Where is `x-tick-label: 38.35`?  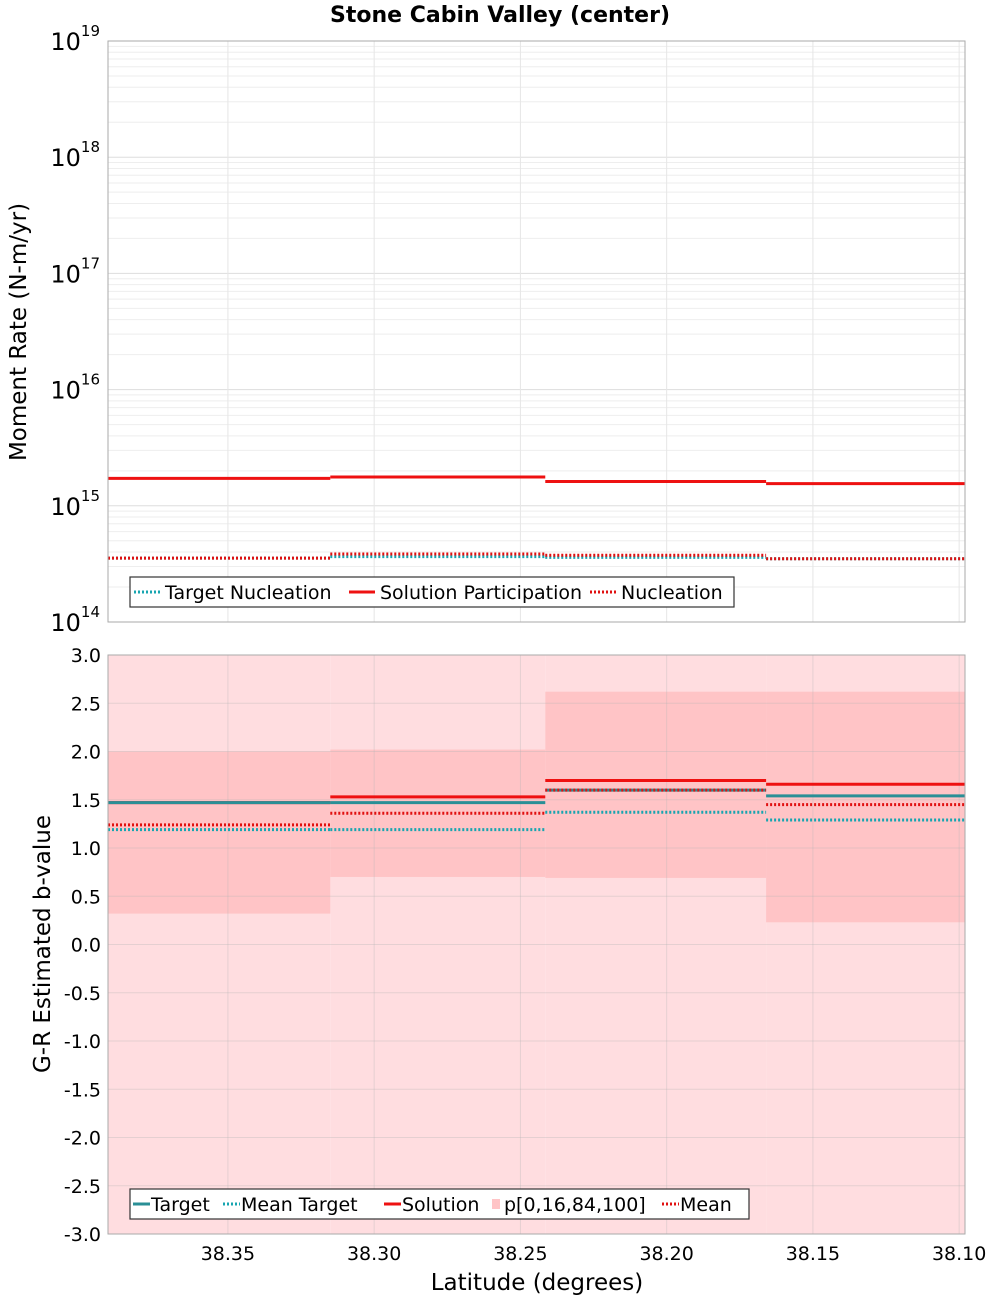 x-tick-label: 38.35 is located at coordinates (228, 1254).